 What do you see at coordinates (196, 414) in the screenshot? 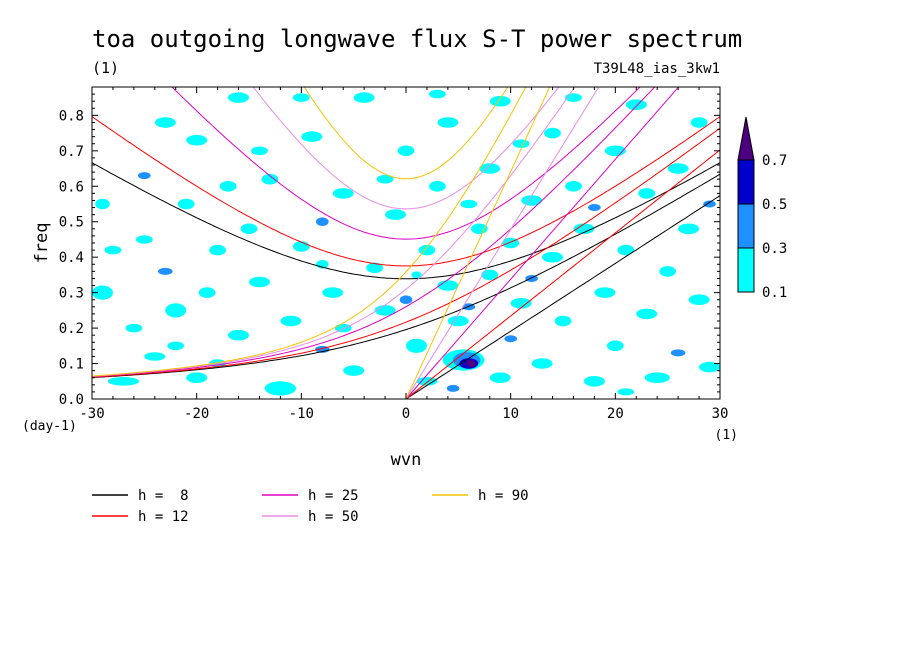
I see `x-tick-label: -20` at bounding box center [196, 414].